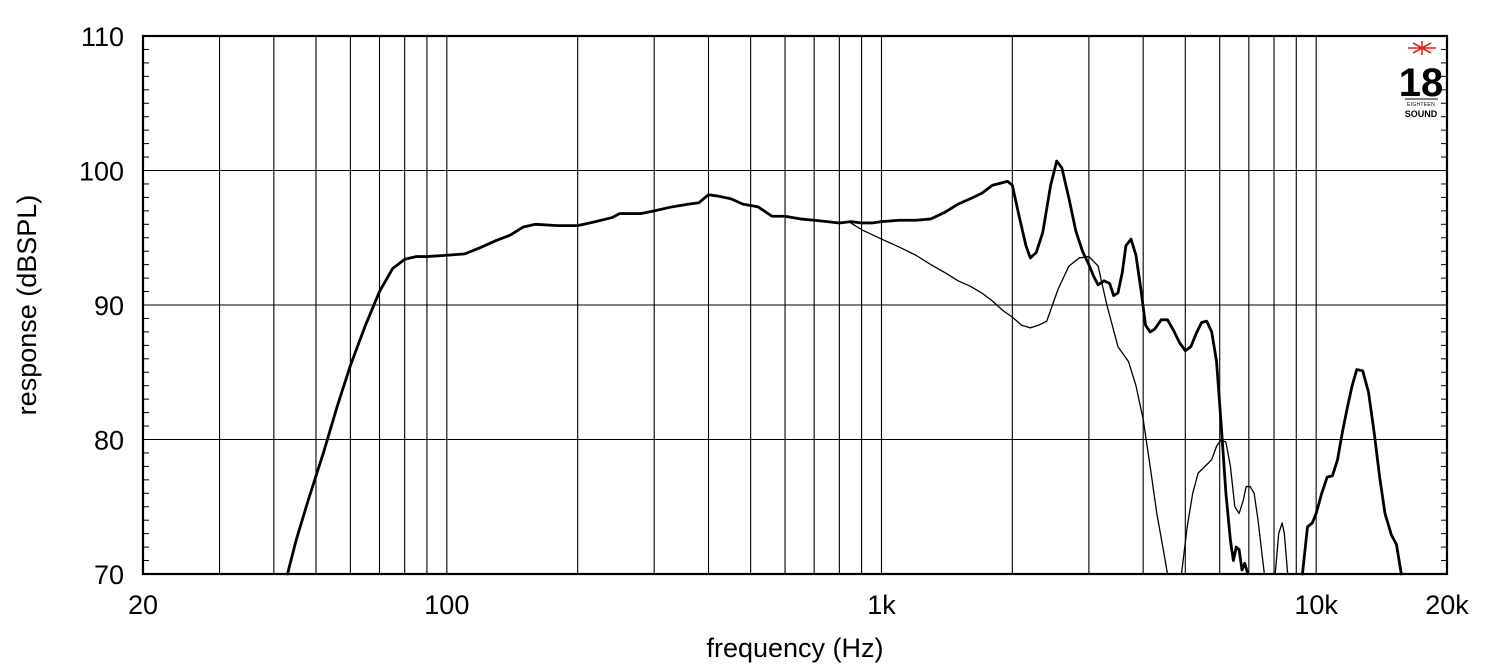 The width and height of the screenshot is (1500, 667). I want to click on x-tick-label: 1k, so click(881, 605).